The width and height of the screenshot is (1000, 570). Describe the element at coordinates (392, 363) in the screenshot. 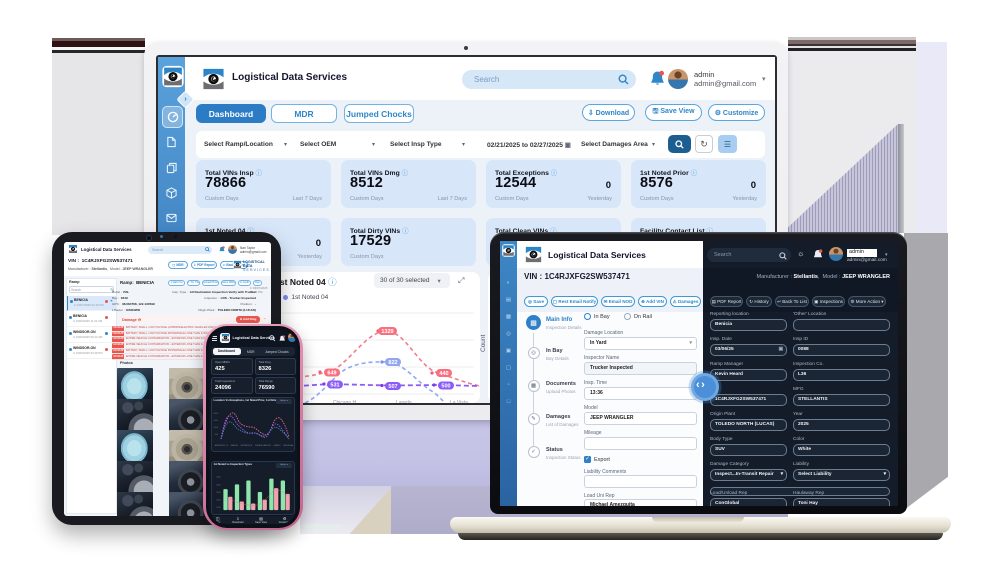

I see `svg-text: 822` at that location.